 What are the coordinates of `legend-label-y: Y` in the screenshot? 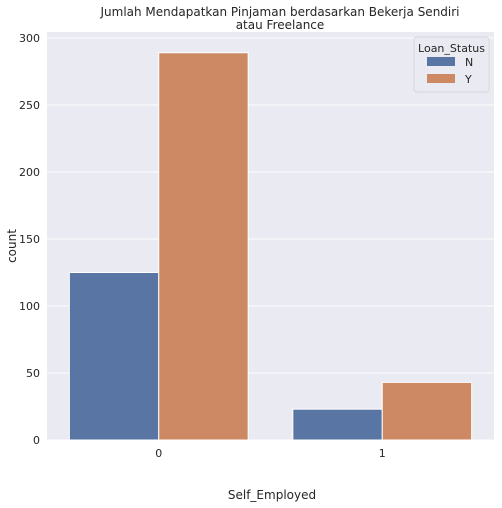 It's located at (468, 79).